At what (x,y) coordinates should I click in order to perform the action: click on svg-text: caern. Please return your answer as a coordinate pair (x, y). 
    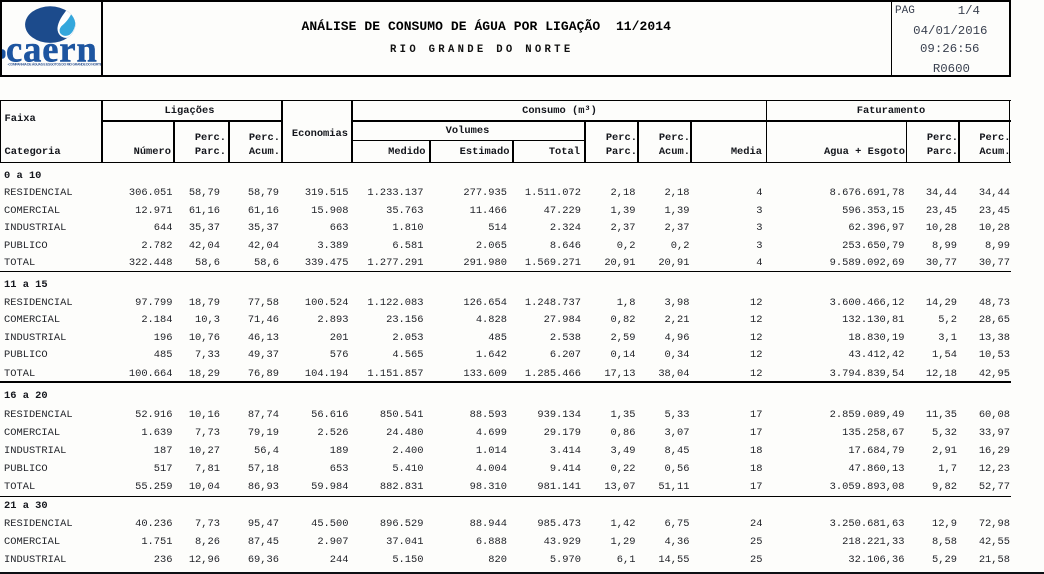
    Looking at the image, I should click on (52, 49).